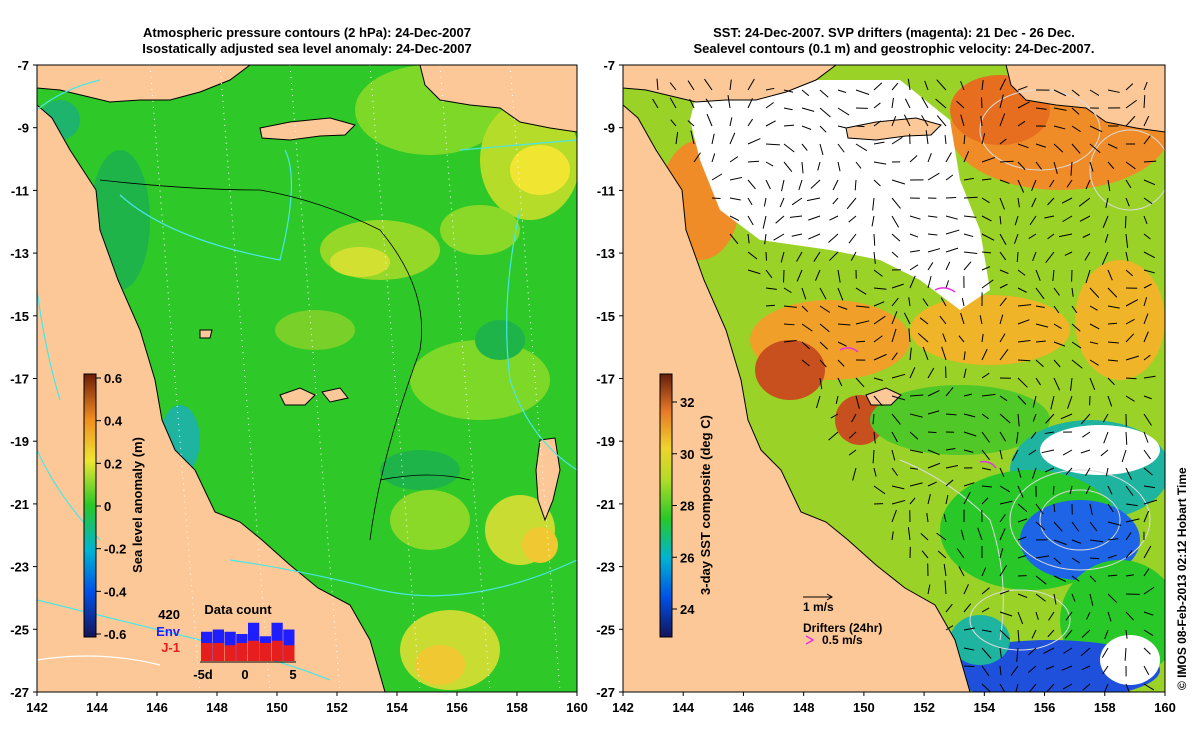 This screenshot has width=1200, height=750. I want to click on vector-legend: 1 m/s Drifters (24hr) 0.5 m/s, so click(842, 620).